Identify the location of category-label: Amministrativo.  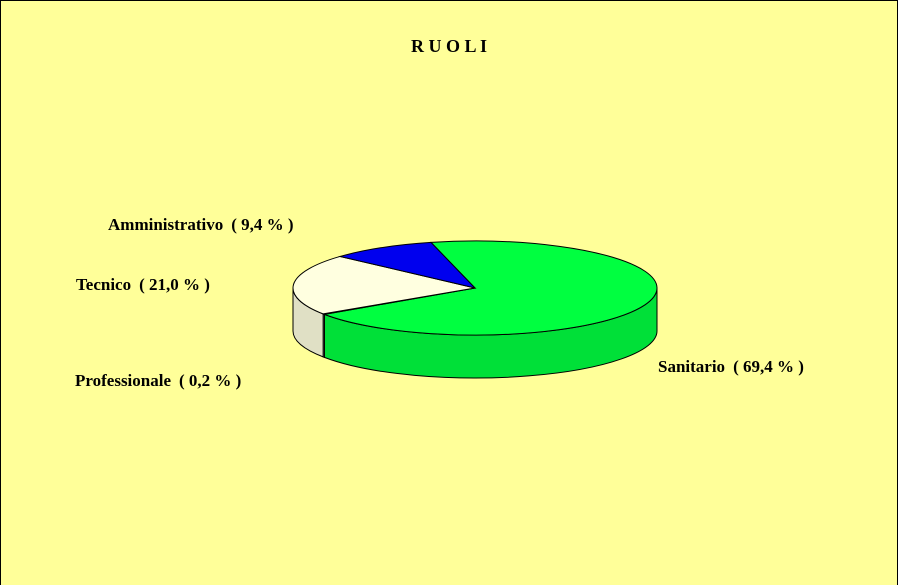
(165, 224).